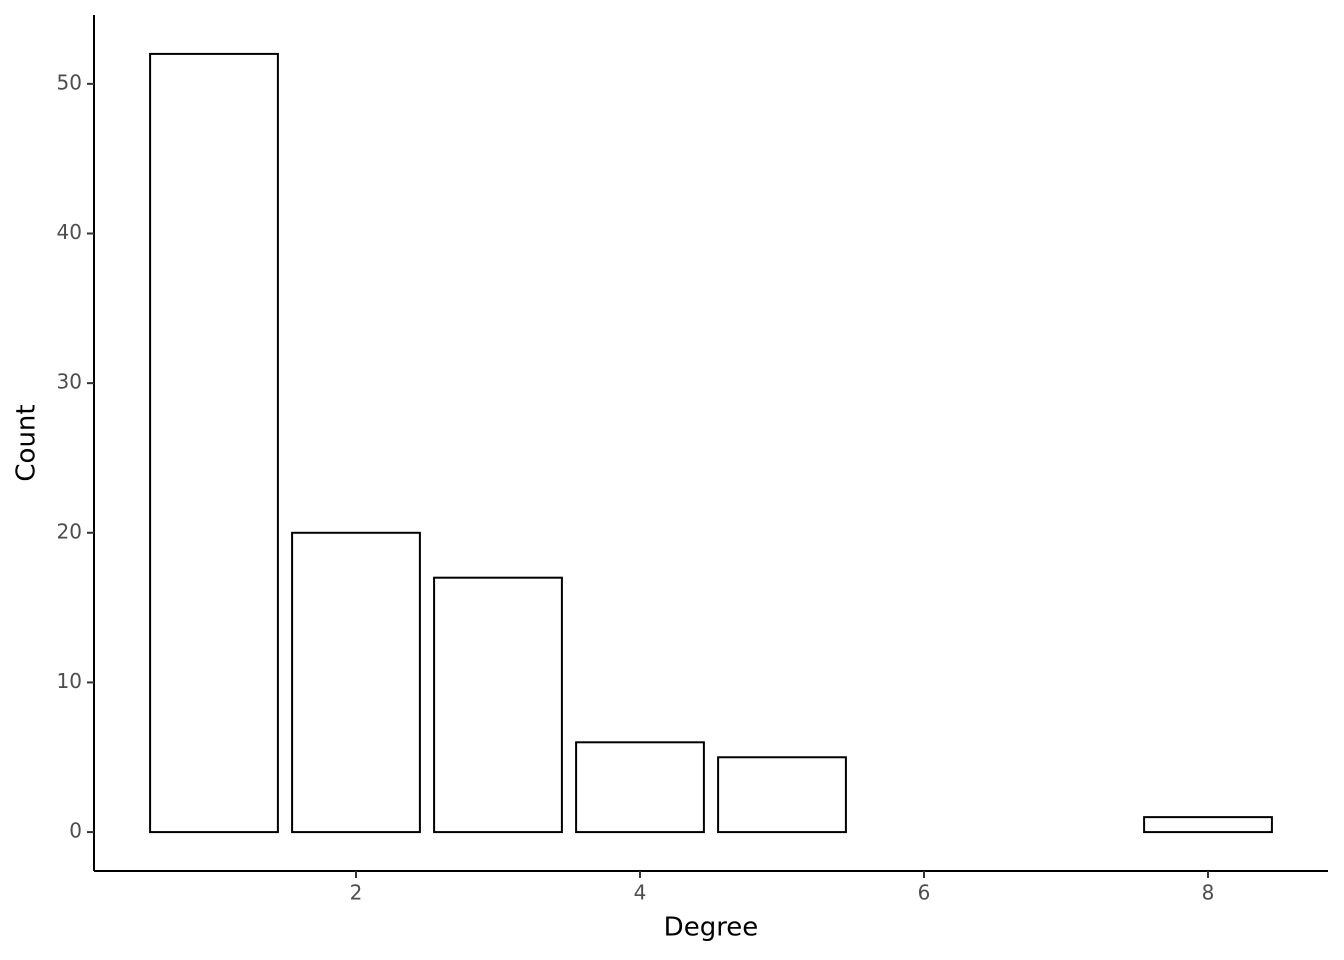 This screenshot has width=1344, height=960. Describe the element at coordinates (69, 232) in the screenshot. I see `y-tick-label: 40` at that location.